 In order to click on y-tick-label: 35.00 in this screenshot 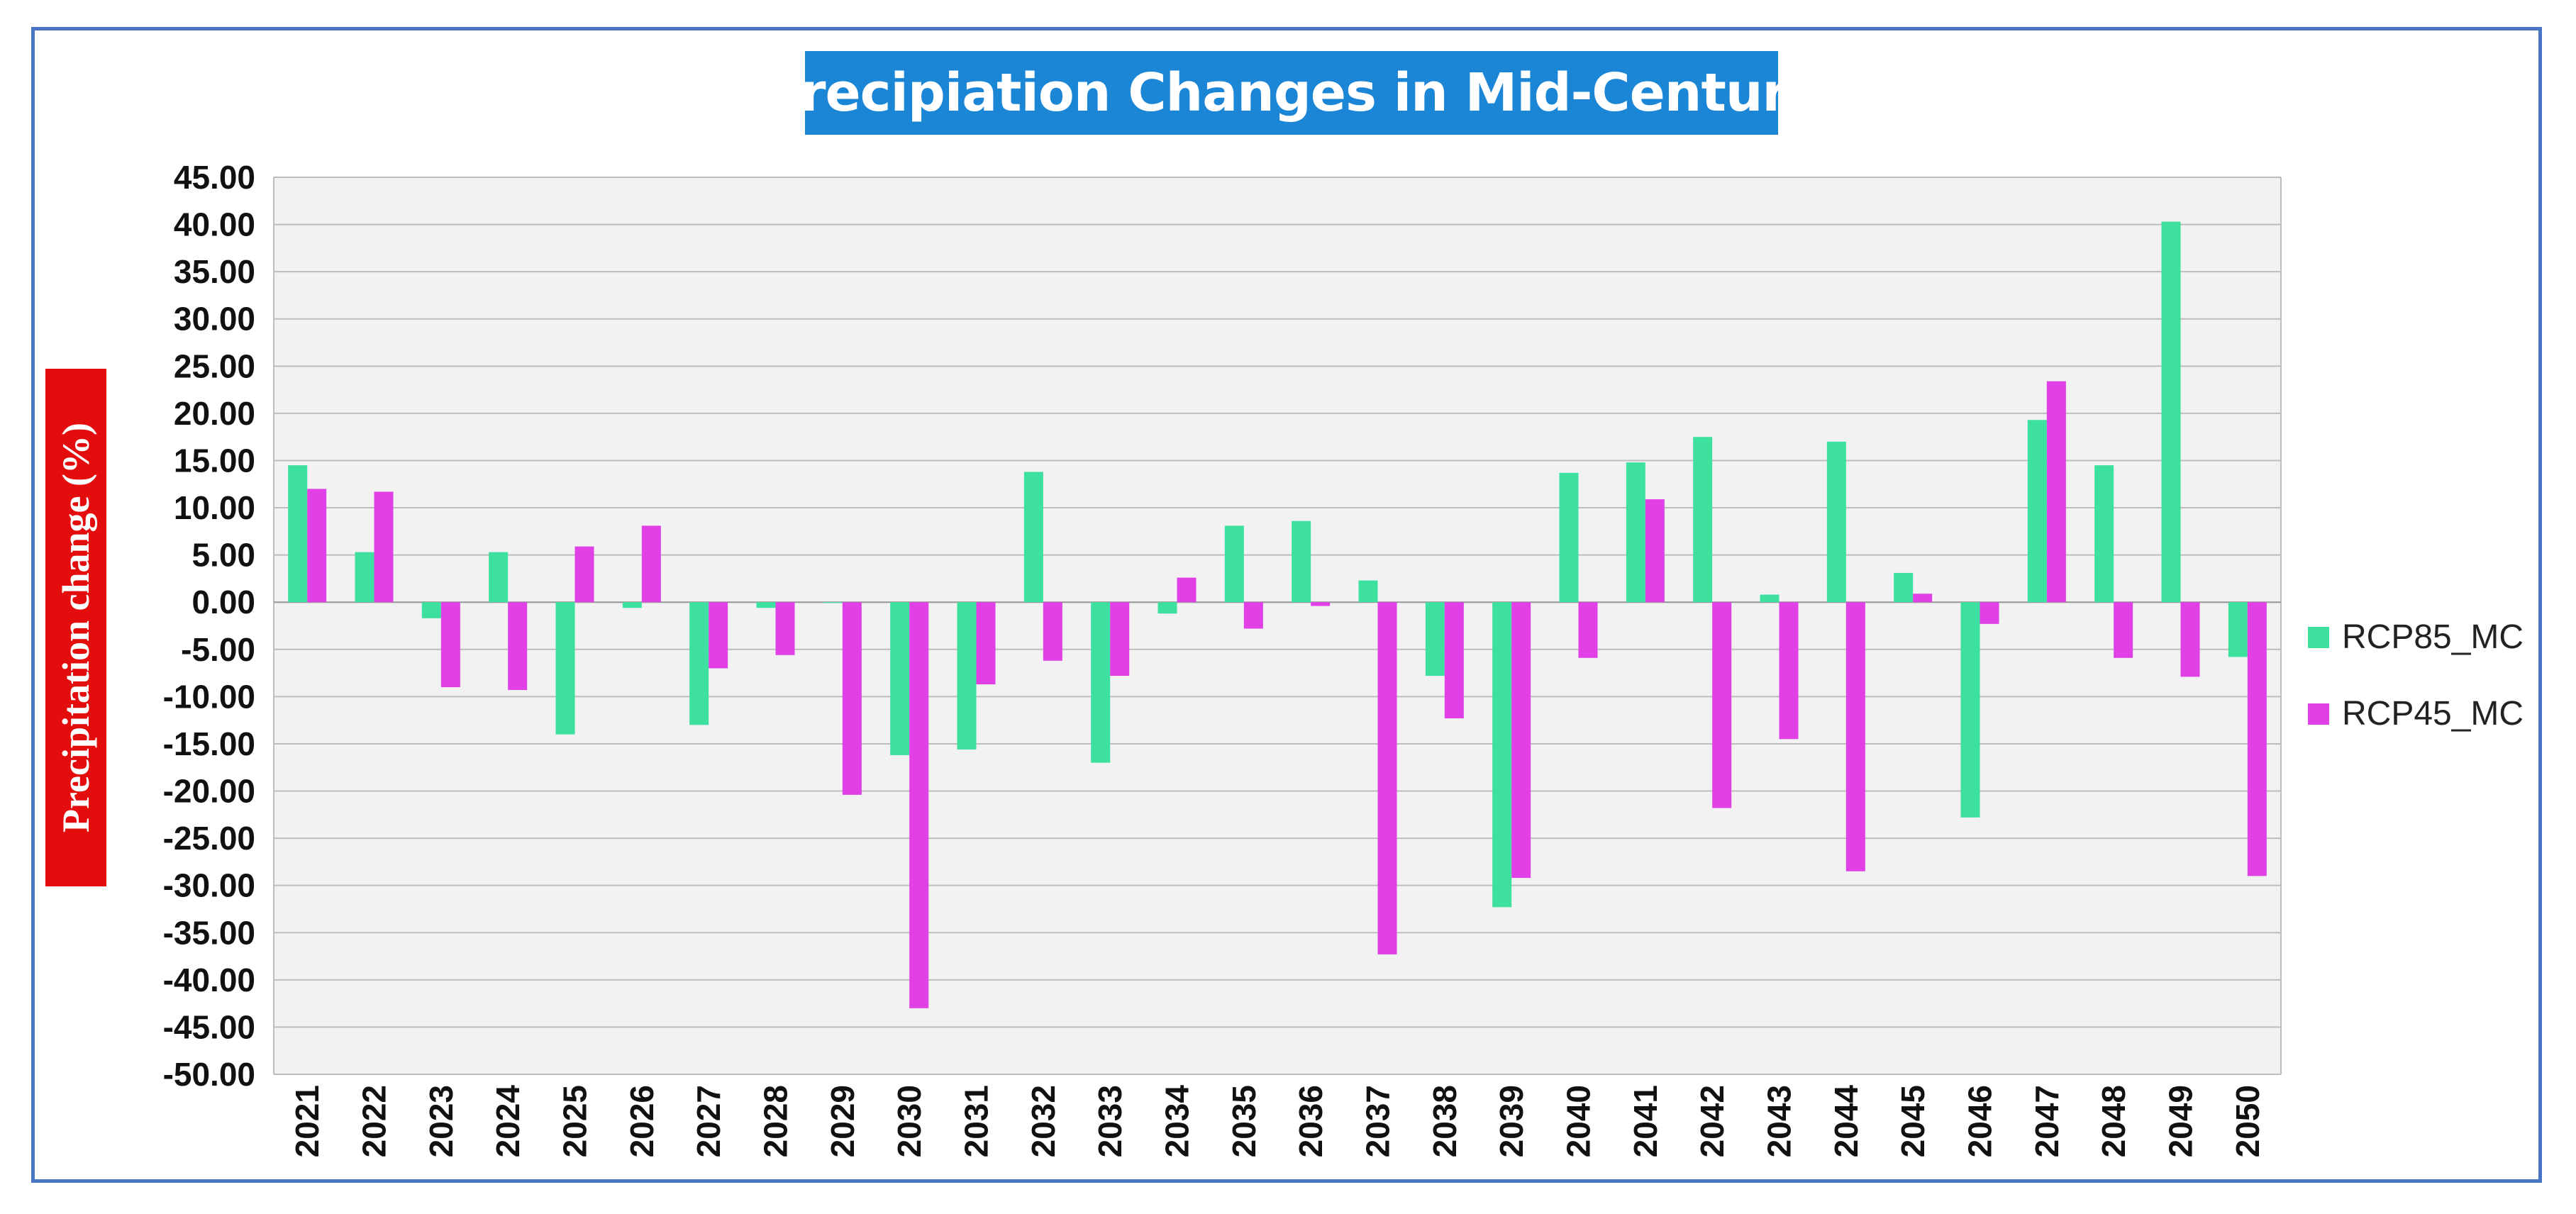, I will do `click(214, 271)`.